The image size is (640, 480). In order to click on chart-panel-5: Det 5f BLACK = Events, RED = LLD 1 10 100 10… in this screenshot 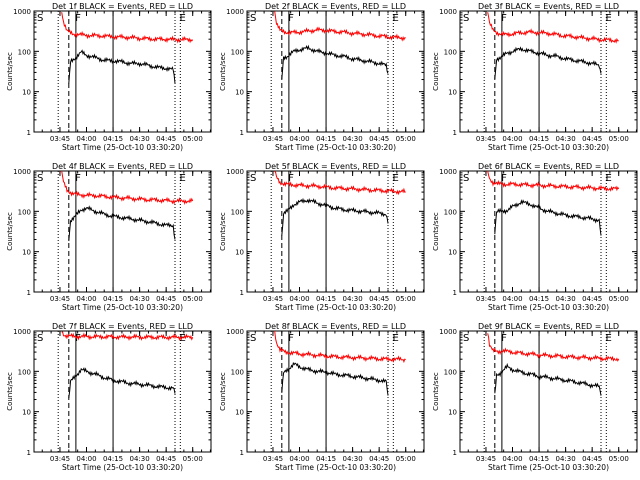, I will do `click(322, 237)`.